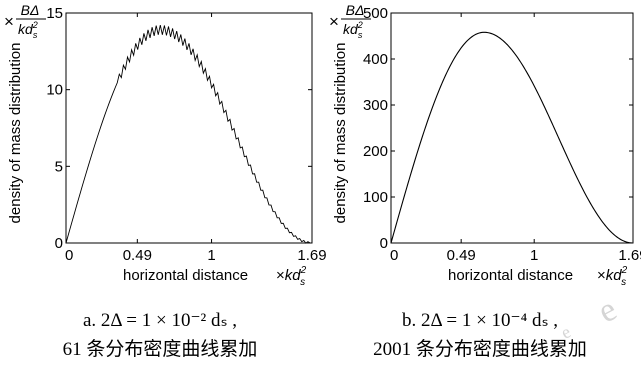 This screenshot has height=368, width=641. What do you see at coordinates (54, 13) in the screenshot?
I see `y-tick-label: 15` at bounding box center [54, 13].